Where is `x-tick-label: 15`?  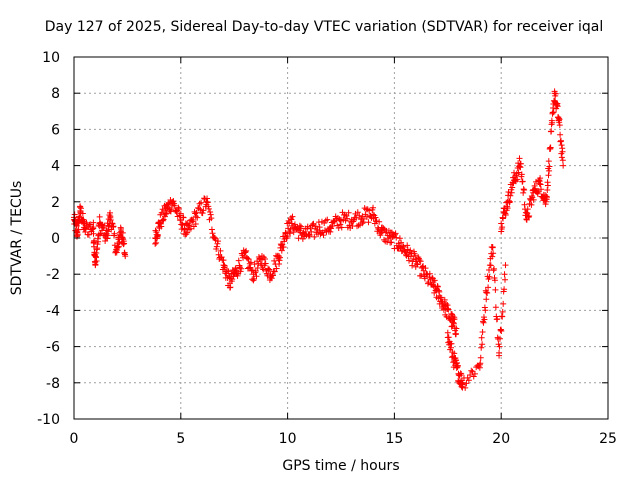
x-tick-label: 15 is located at coordinates (394, 439).